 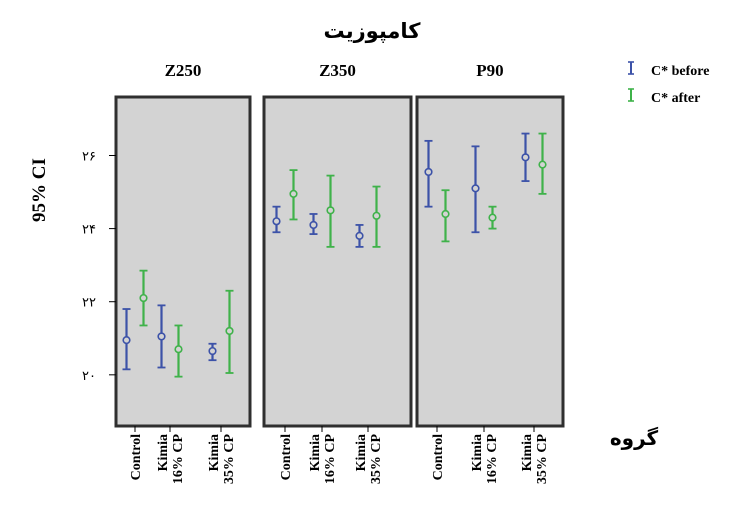 I want to click on y-axis-ticks: ۲۰ ۲۲ ۲۴ ۲۶, so click(x=99, y=266).